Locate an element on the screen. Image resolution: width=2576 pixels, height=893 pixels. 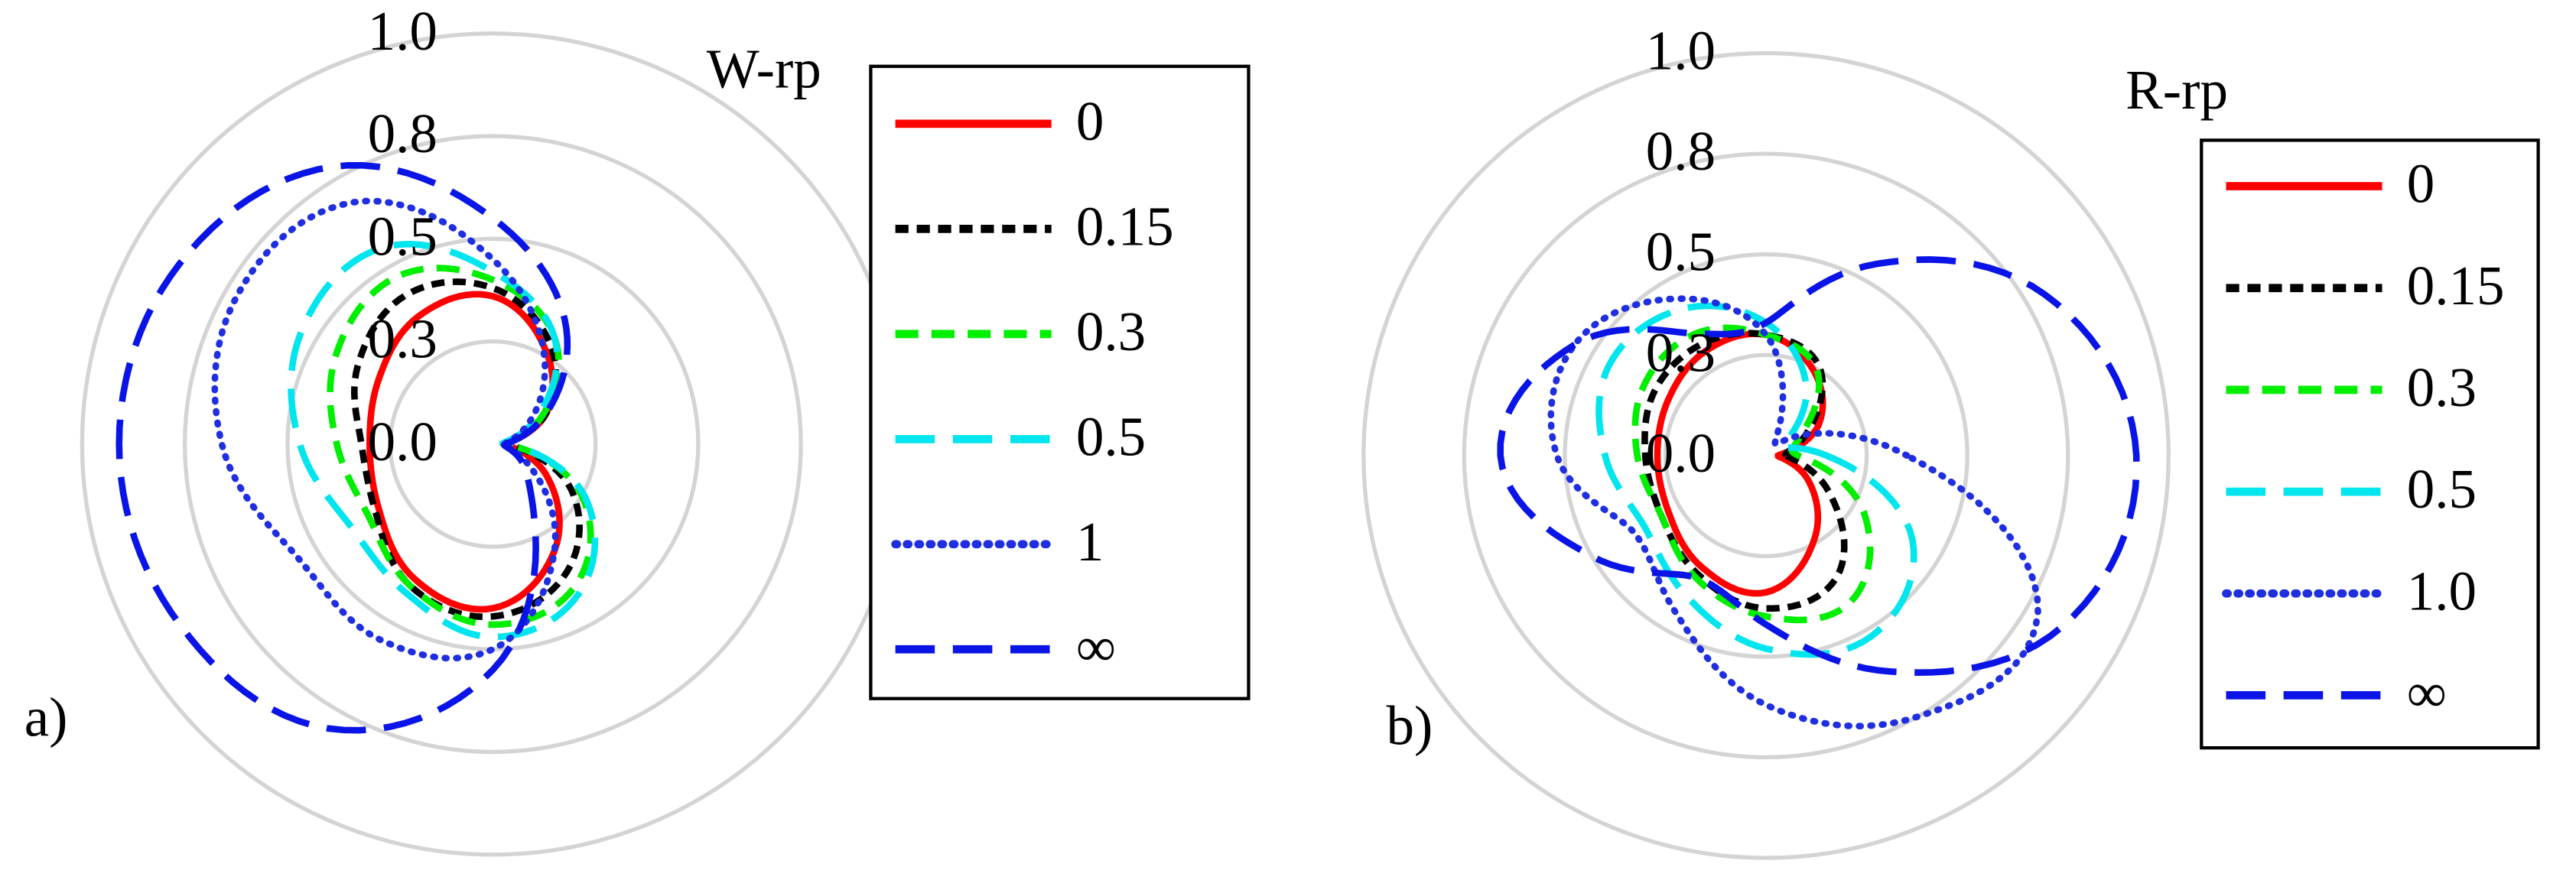
legend-label: 1.0 is located at coordinates (2442, 591).